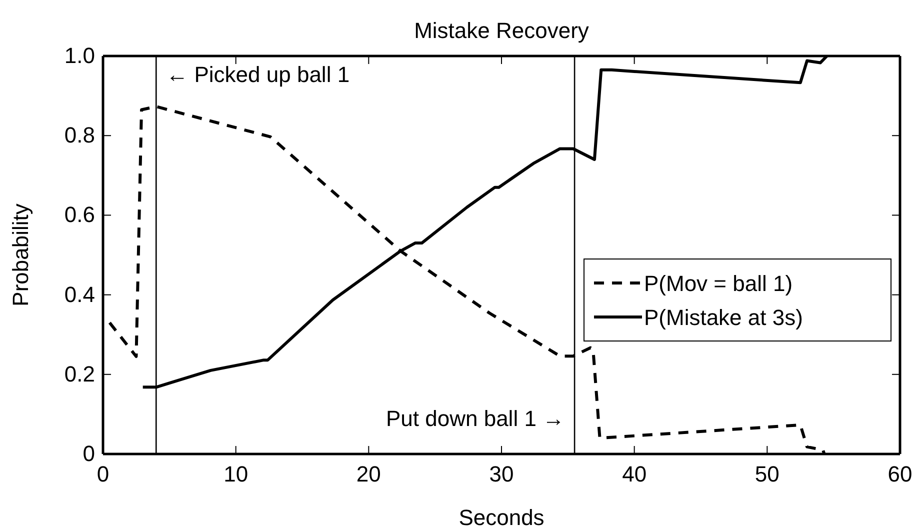 The height and width of the screenshot is (529, 920). What do you see at coordinates (475, 418) in the screenshot?
I see `ref-line-label: Put down ball 1 →` at bounding box center [475, 418].